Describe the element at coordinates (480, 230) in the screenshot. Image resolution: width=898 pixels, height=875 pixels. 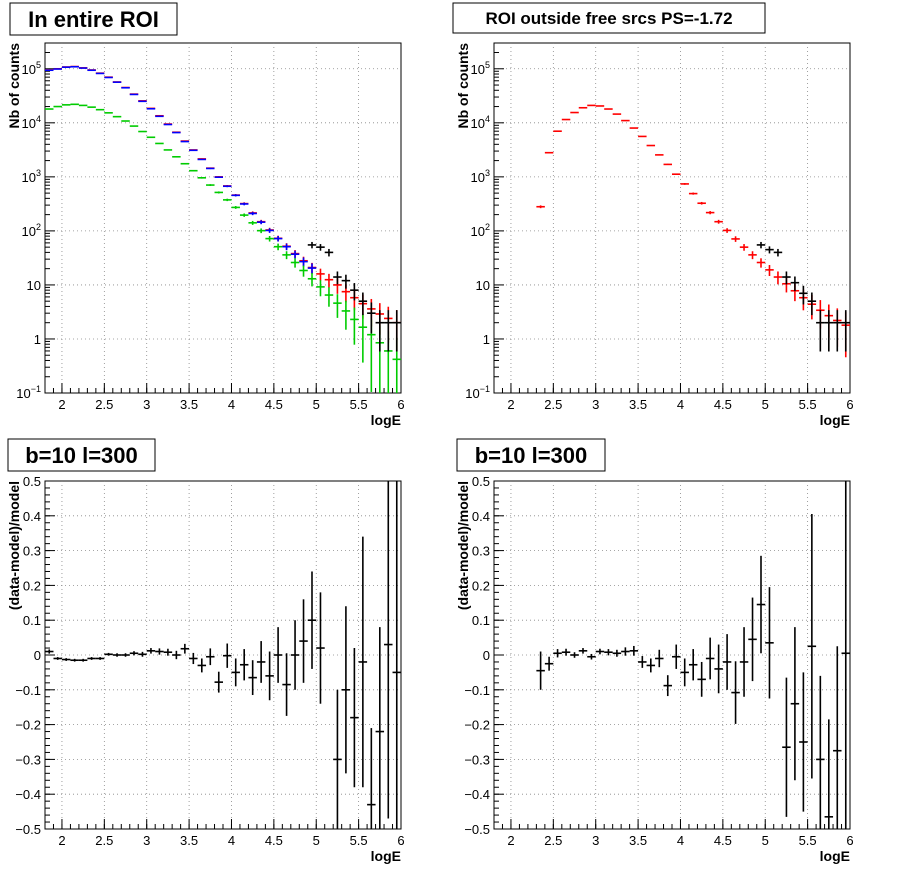
I see `y-tick-label: 10²` at that location.